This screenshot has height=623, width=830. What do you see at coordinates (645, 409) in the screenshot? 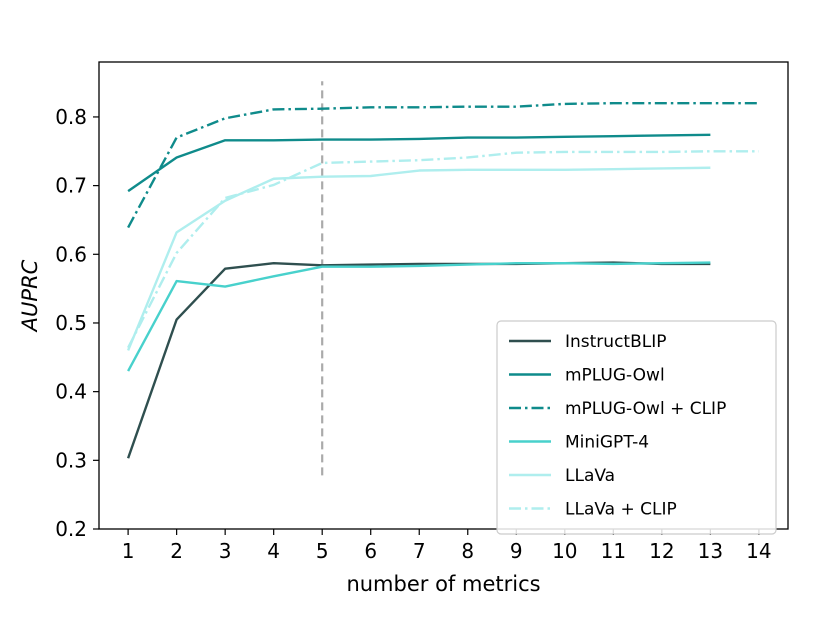
I see `legend-label-2: mPLUG-Owl + CLIP` at bounding box center [645, 409].